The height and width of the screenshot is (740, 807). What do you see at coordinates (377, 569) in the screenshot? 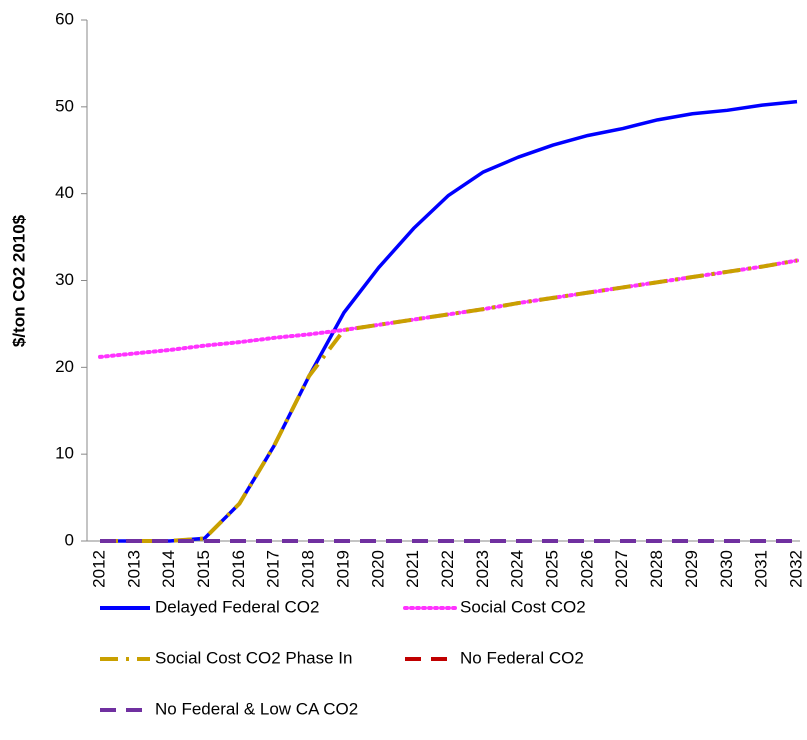
I see `x-tick-label: 2020` at bounding box center [377, 569].